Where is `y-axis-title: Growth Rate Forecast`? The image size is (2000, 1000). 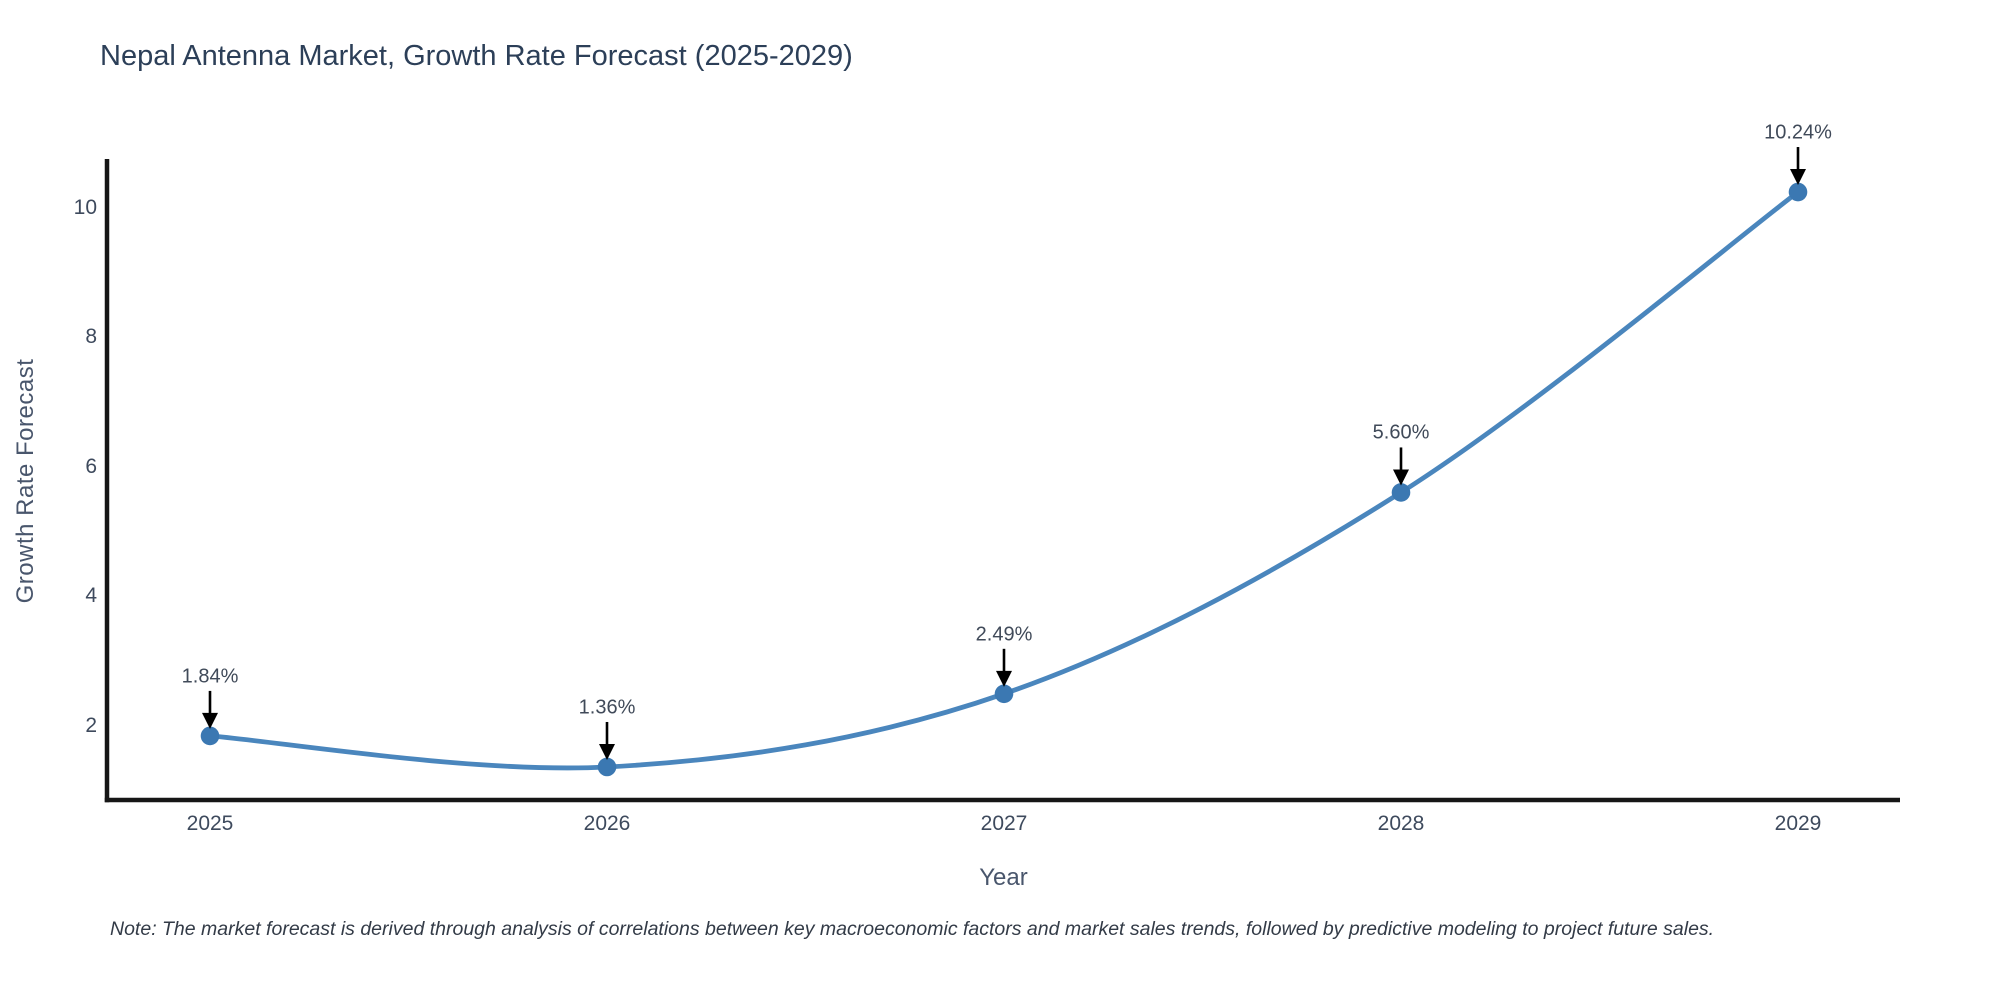 y-axis-title: Growth Rate Forecast is located at coordinates (25, 480).